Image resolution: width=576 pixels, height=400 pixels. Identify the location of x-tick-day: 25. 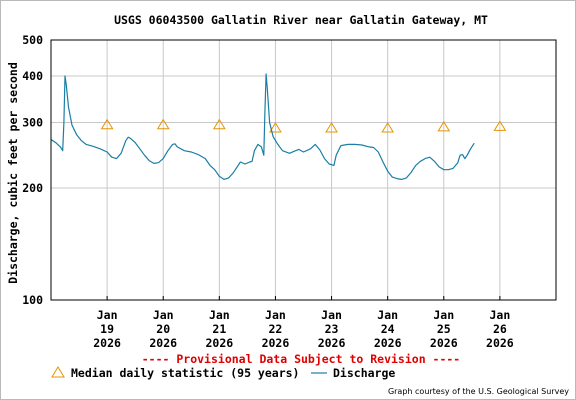
(444, 329).